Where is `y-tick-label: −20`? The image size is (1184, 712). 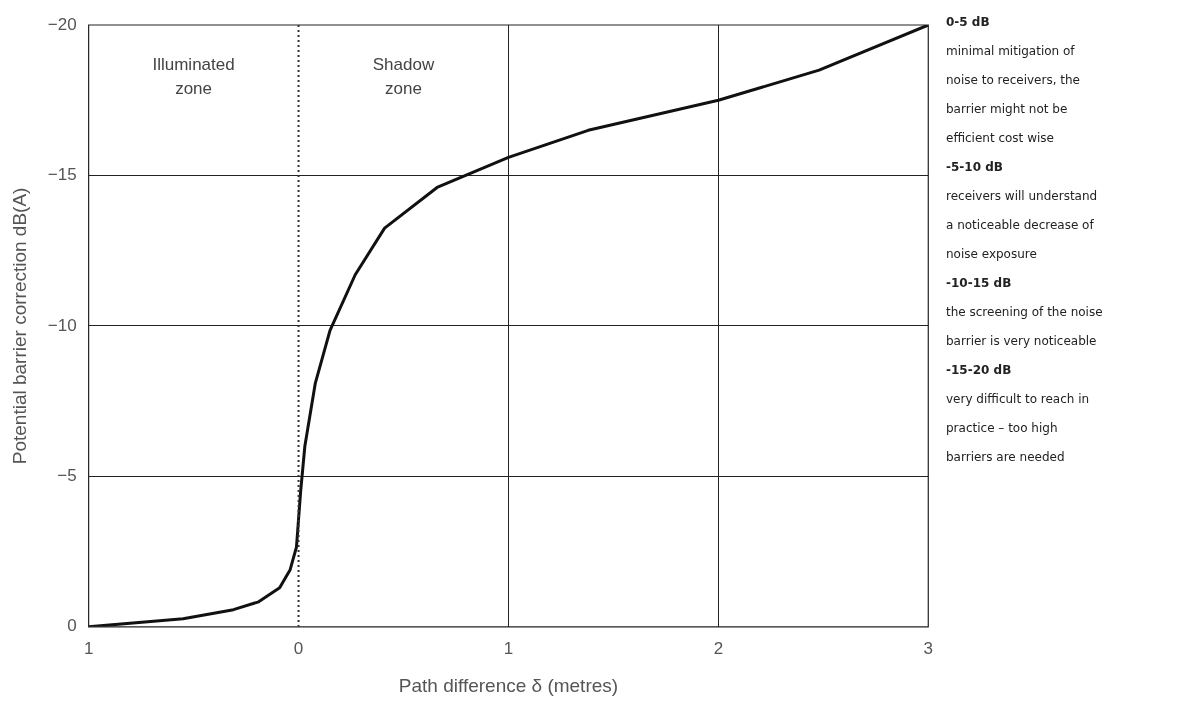
y-tick-label: −20 is located at coordinates (62, 24).